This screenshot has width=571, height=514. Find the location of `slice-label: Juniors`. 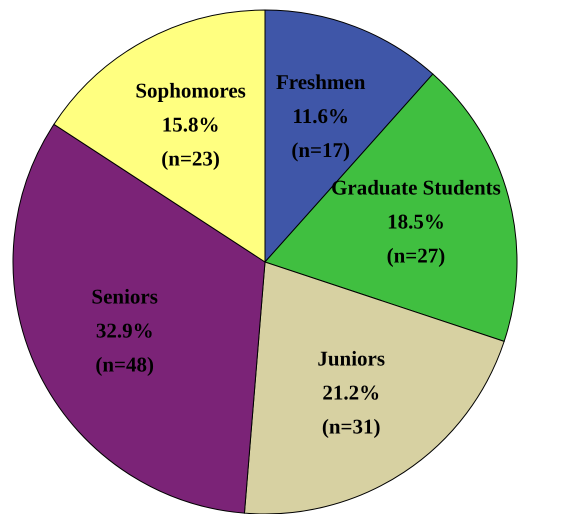

slice-label: Juniors is located at coordinates (351, 358).